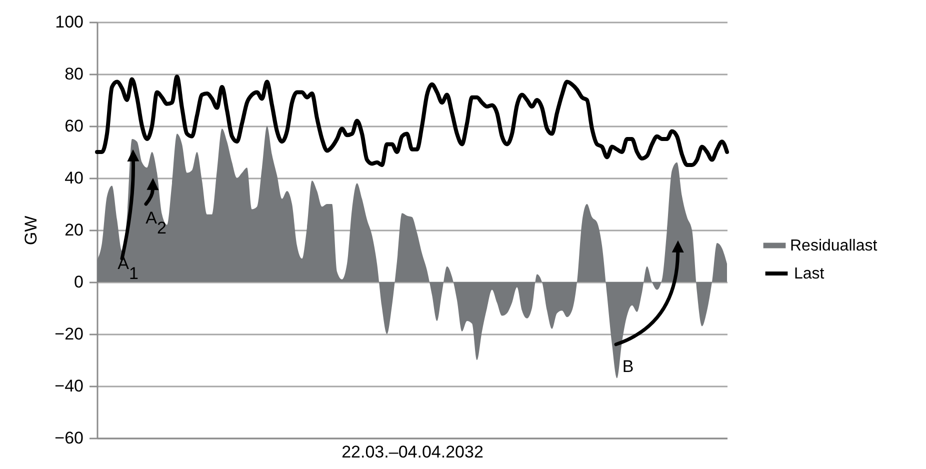 The width and height of the screenshot is (926, 469). I want to click on line-series, so click(412, 120).